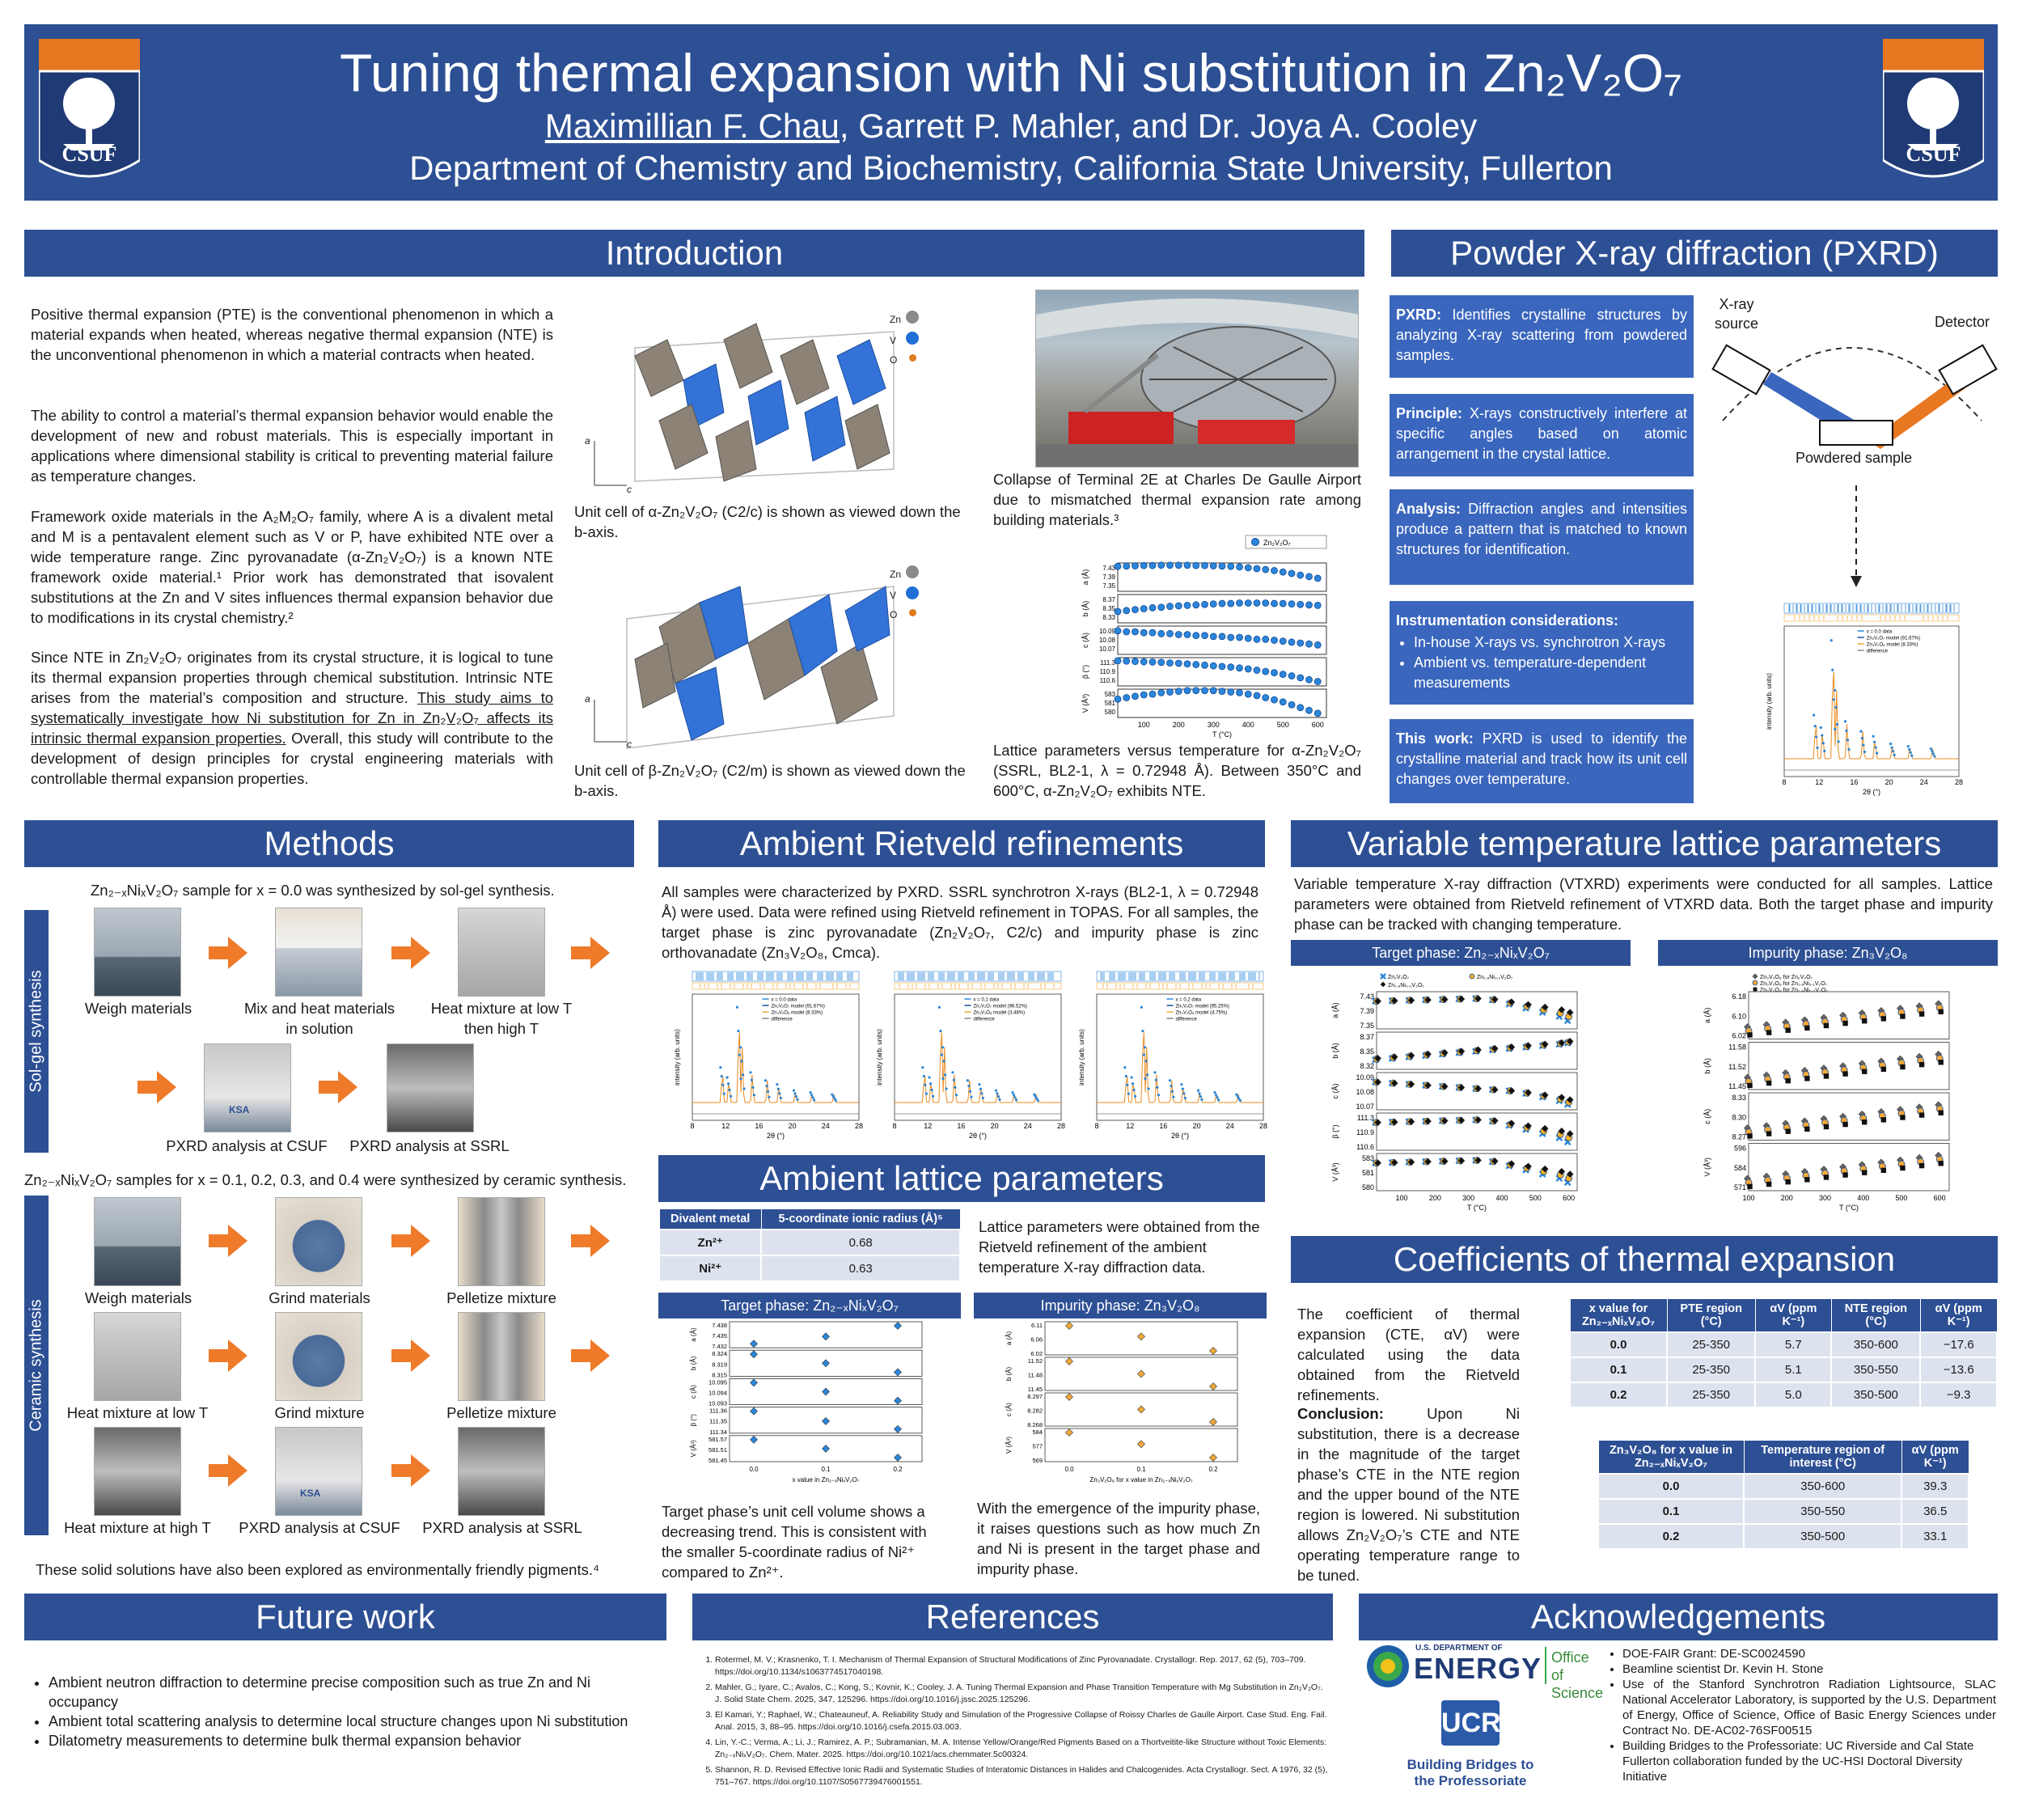  Describe the element at coordinates (1365, 1118) in the screenshot. I see `tick-label: 111.3` at that location.